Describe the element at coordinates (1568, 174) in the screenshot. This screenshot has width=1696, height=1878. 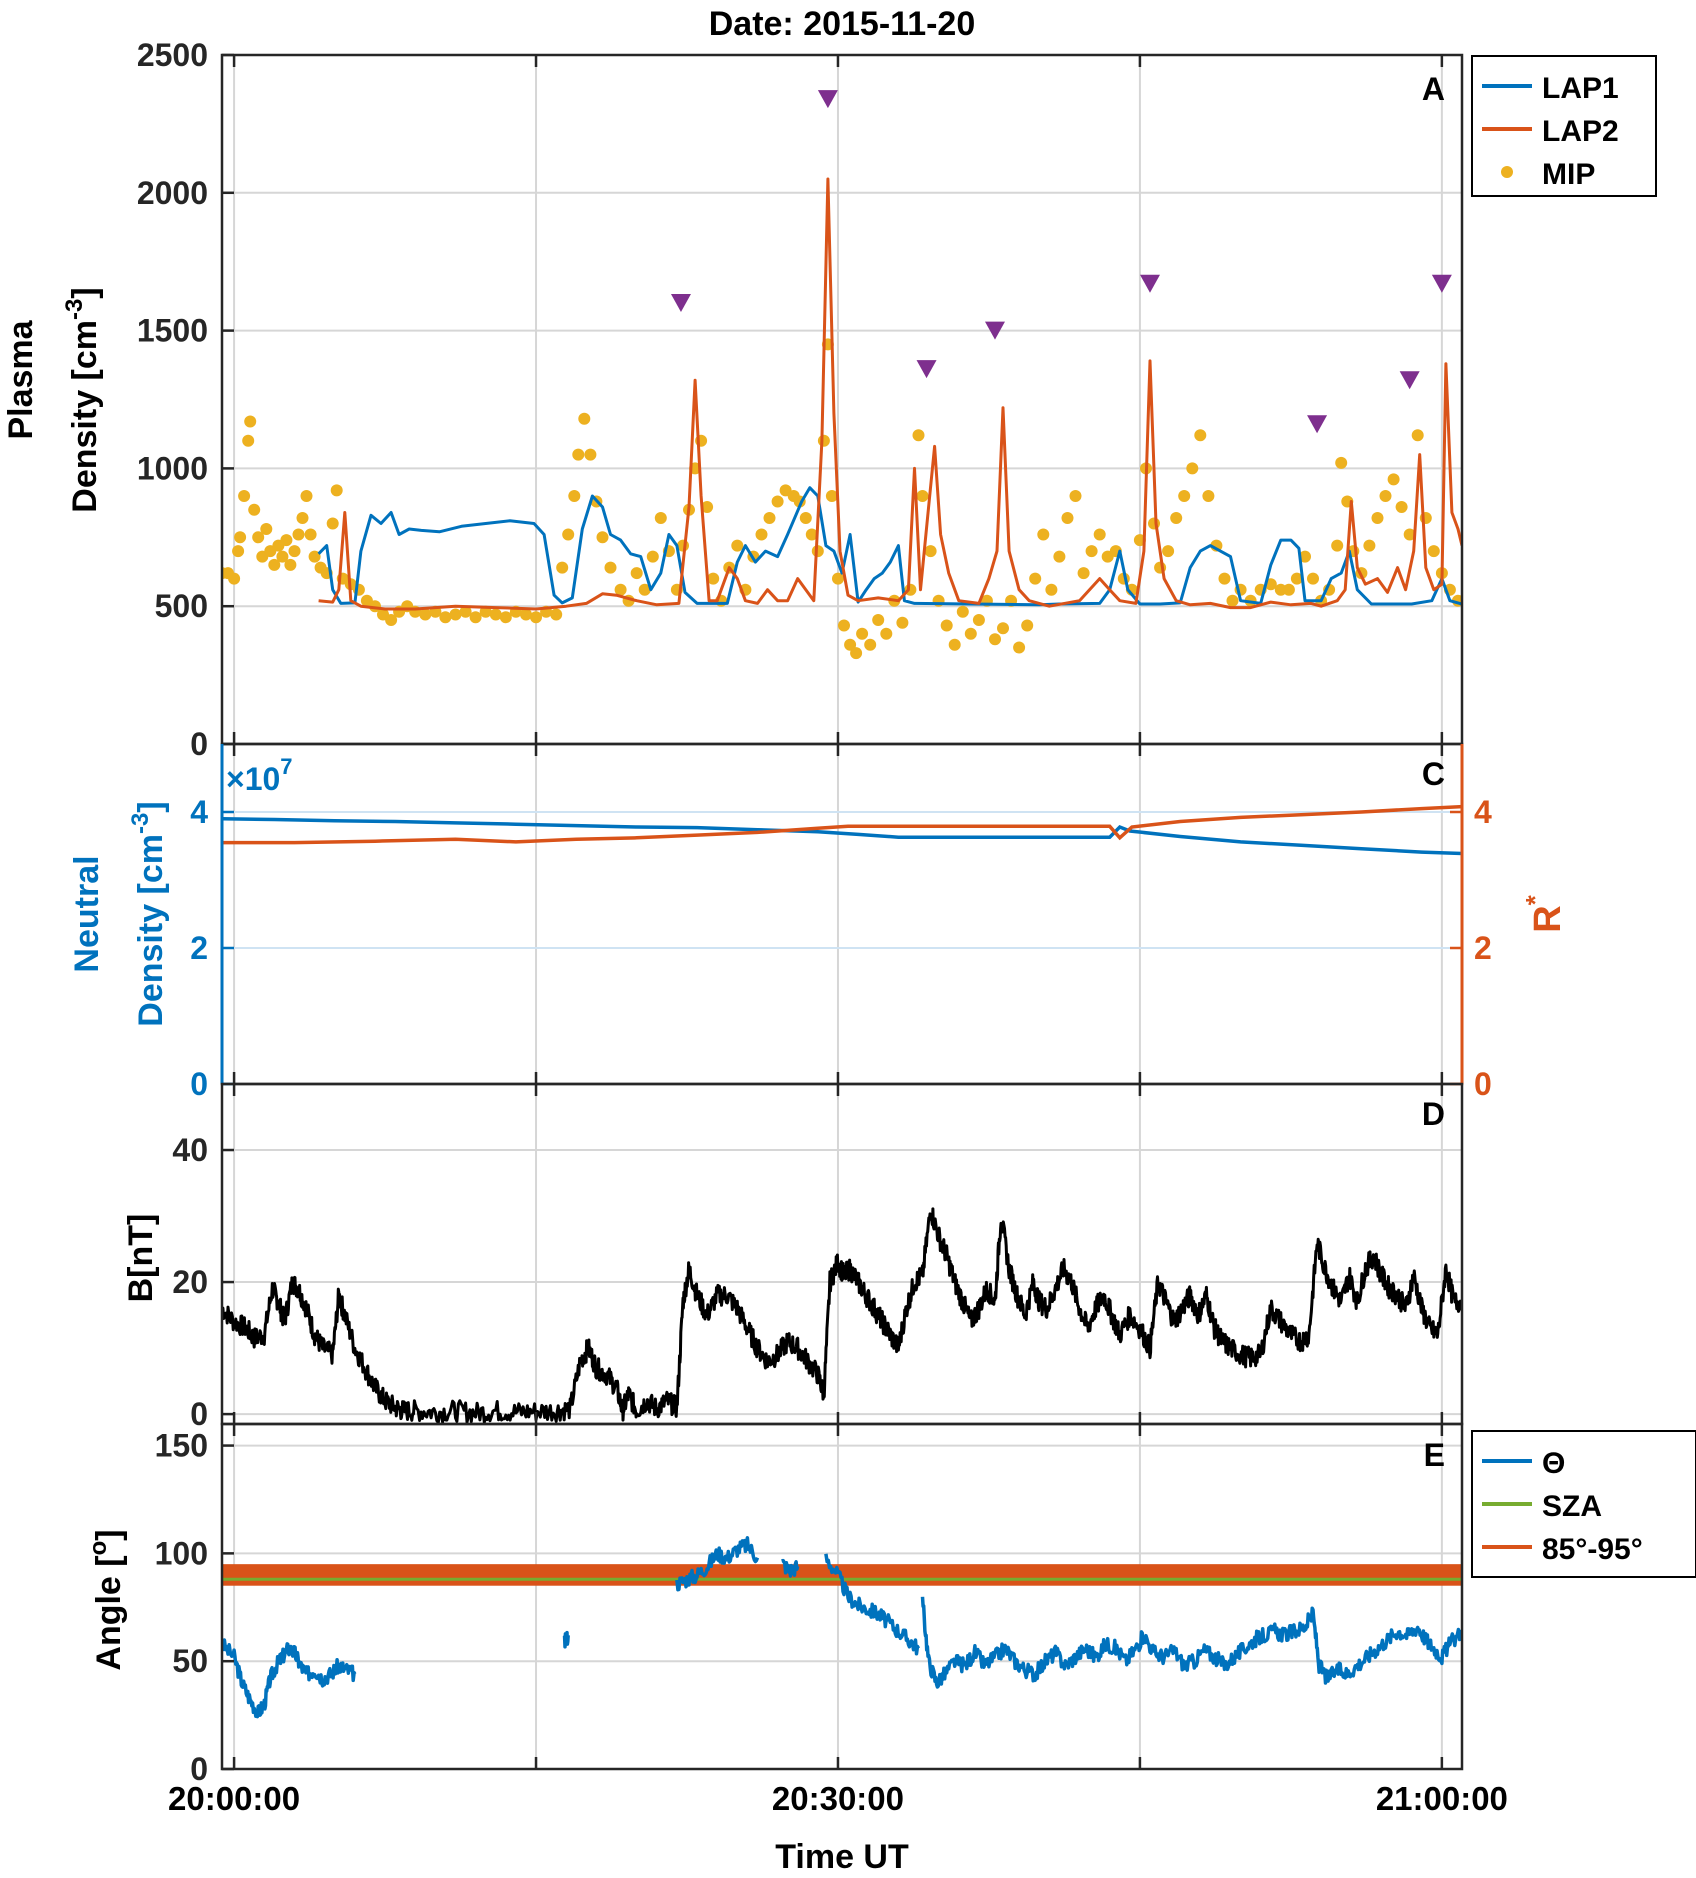
I see `legend-mip-label: MIP` at that location.